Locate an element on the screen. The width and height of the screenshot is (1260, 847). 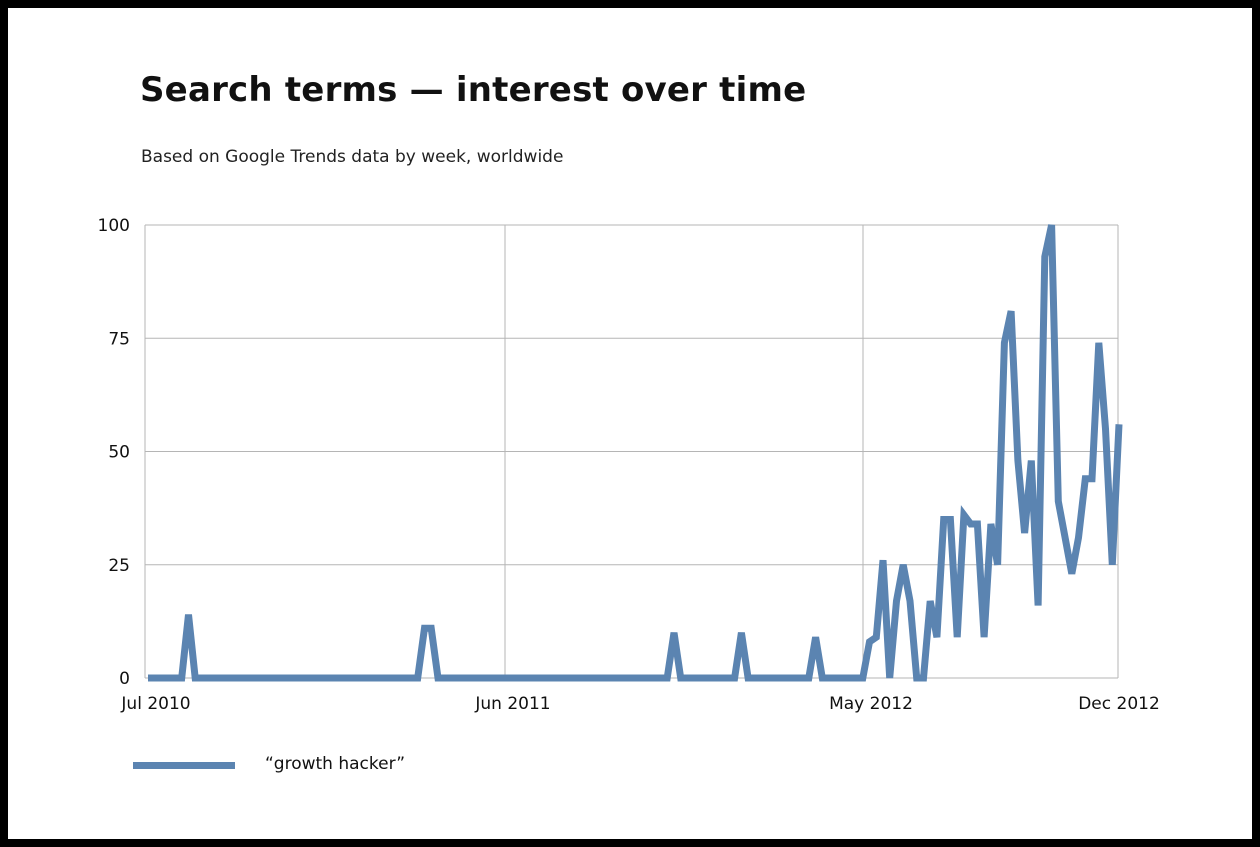
legend: “growth hacker” is located at coordinates (333, 766).